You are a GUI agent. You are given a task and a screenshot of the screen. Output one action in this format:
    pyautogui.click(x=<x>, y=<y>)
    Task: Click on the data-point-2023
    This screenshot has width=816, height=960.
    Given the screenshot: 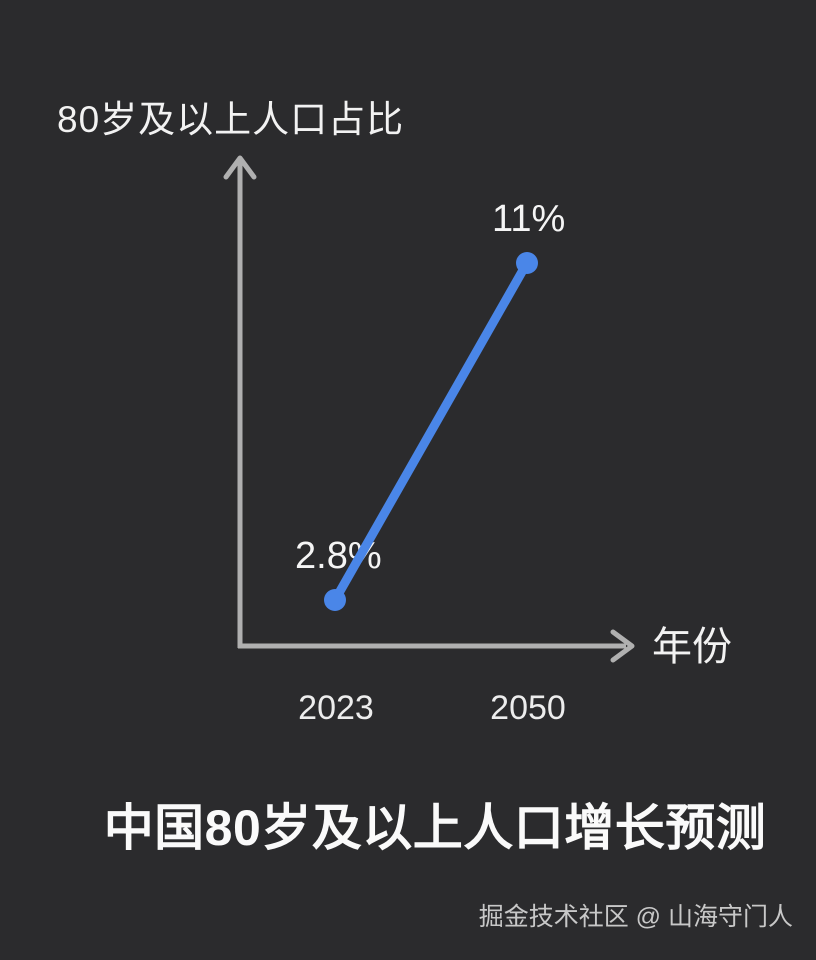 What is the action you would take?
    pyautogui.click(x=335, y=600)
    